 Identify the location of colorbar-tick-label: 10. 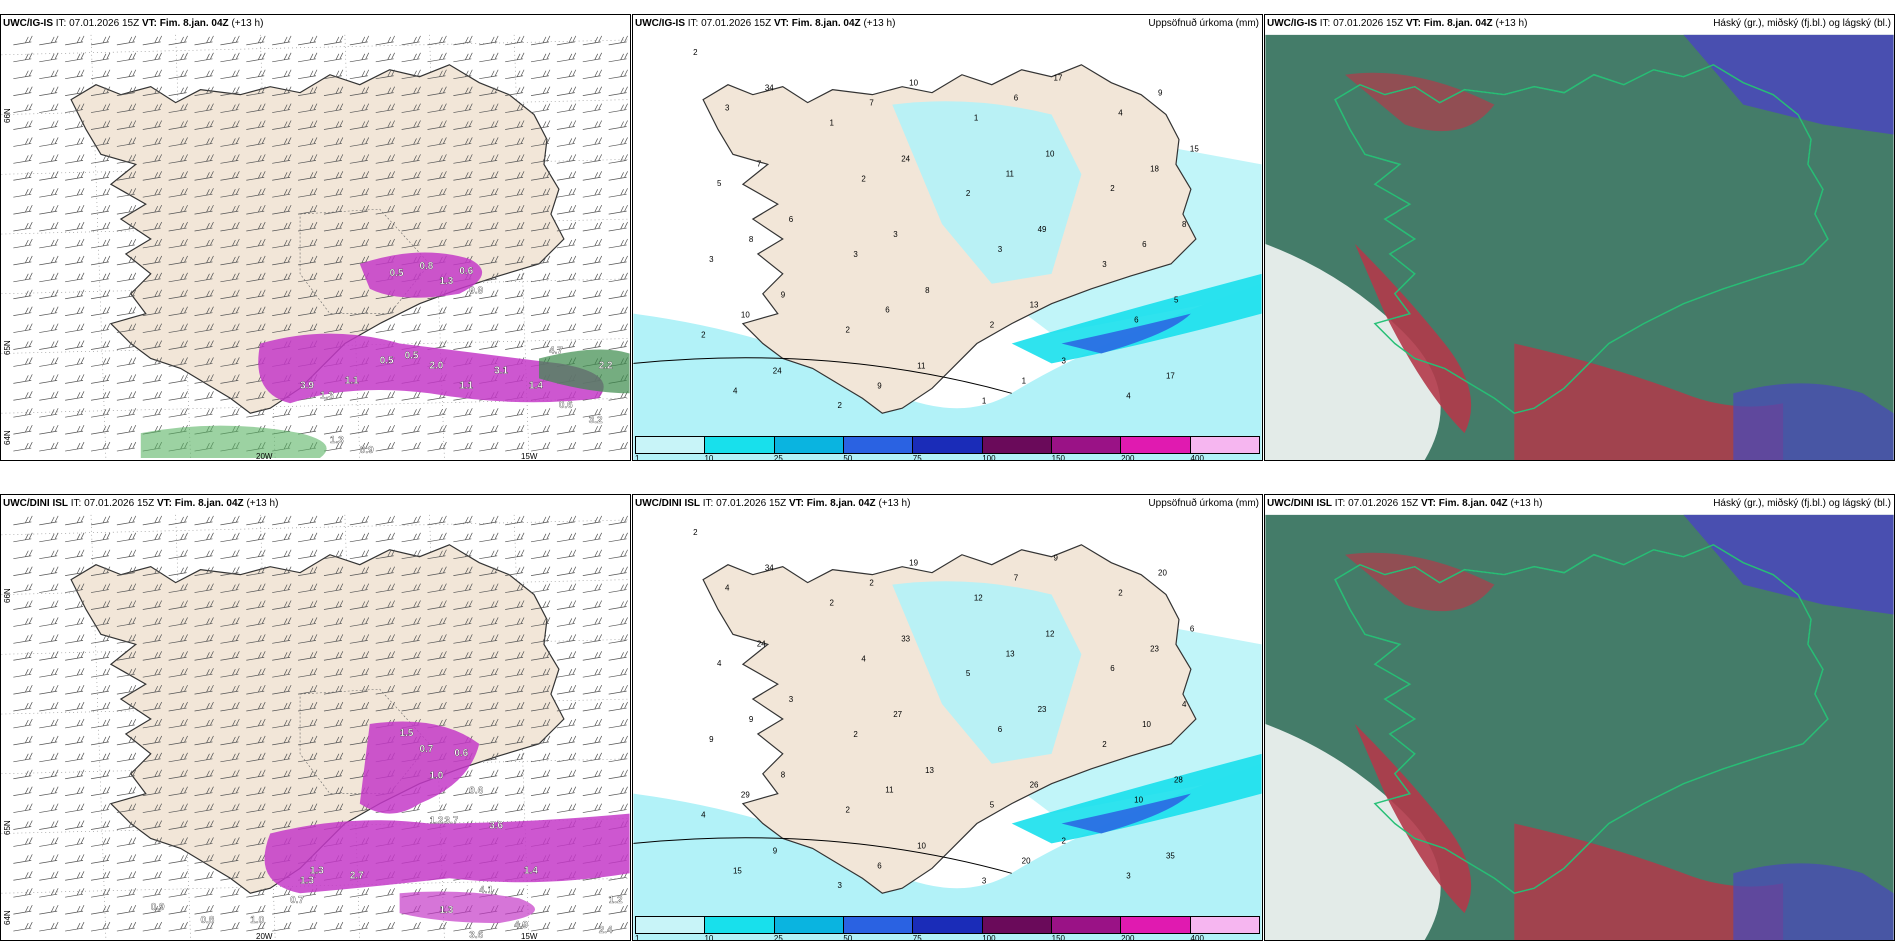
(709, 937).